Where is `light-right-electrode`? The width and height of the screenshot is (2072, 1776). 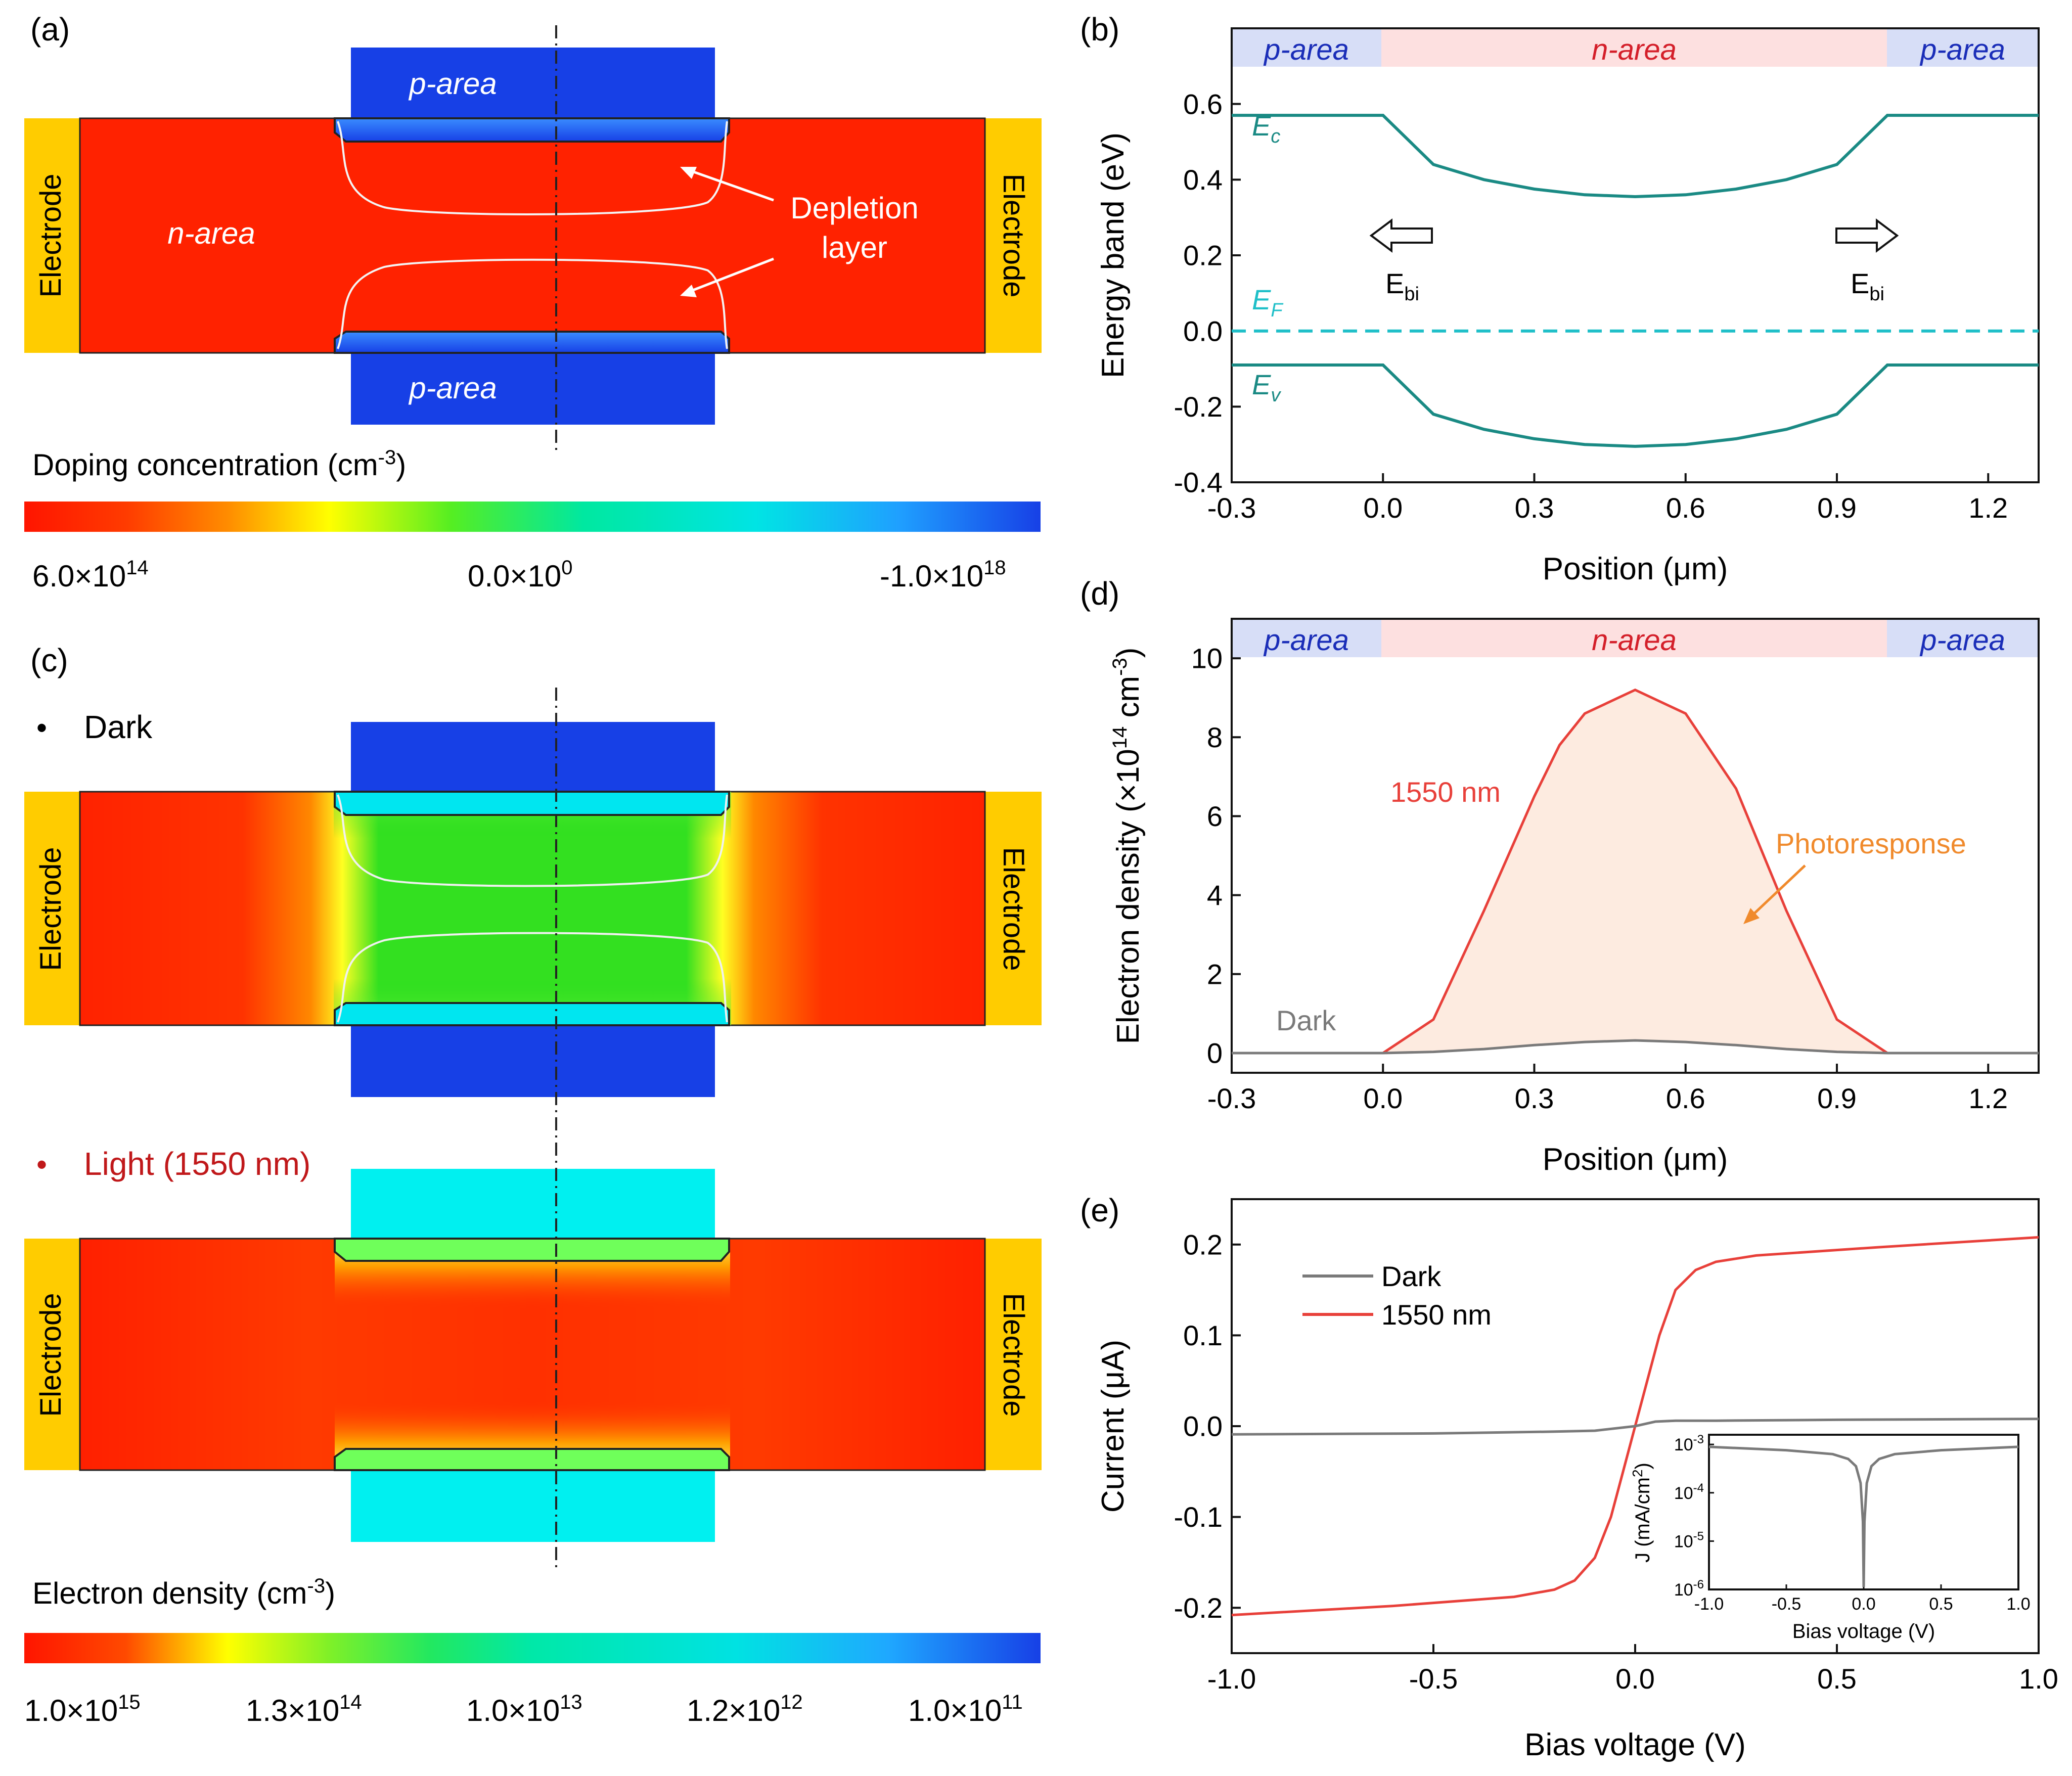 light-right-electrode is located at coordinates (1013, 1354).